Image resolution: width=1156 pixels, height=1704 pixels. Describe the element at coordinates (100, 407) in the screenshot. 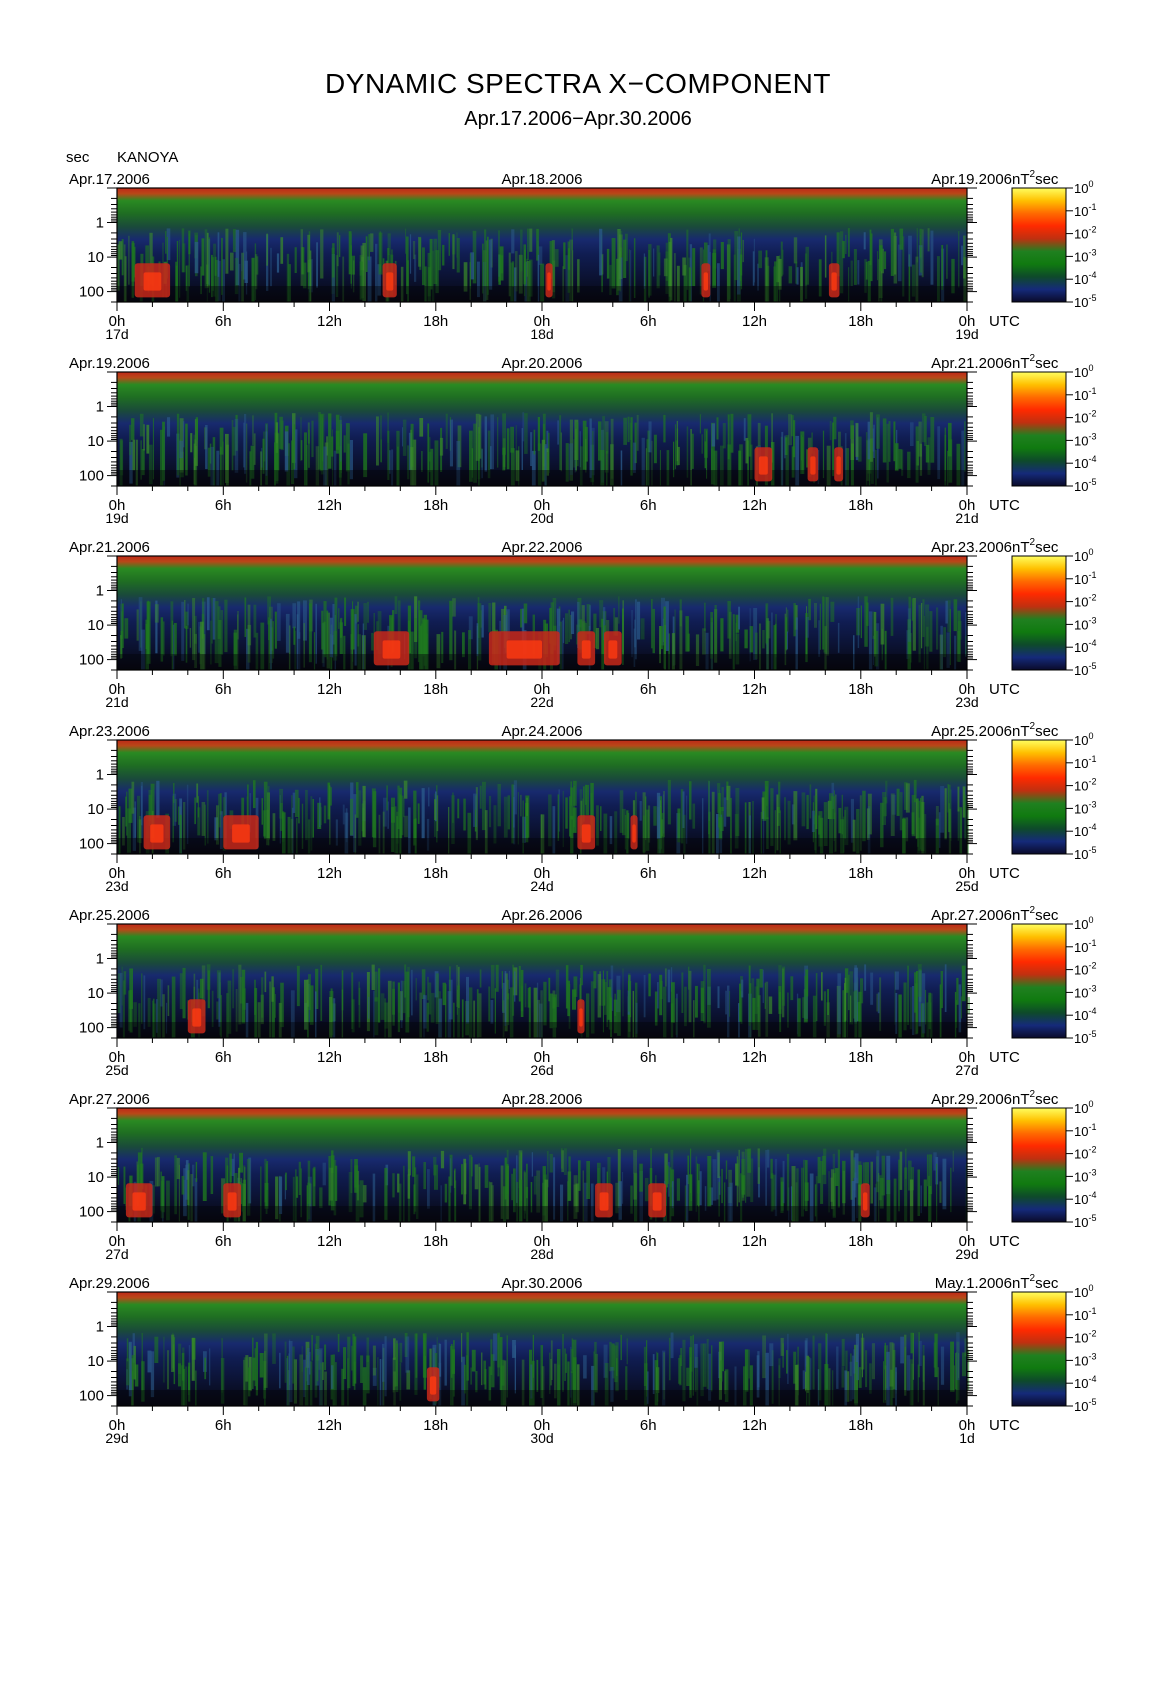

I see `y-tick-label: 1` at that location.